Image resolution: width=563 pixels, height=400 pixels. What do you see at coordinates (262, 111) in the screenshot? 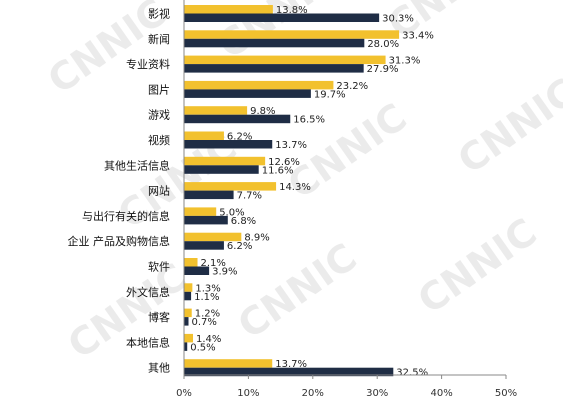
I see `data-label: 9.8%` at bounding box center [262, 111].